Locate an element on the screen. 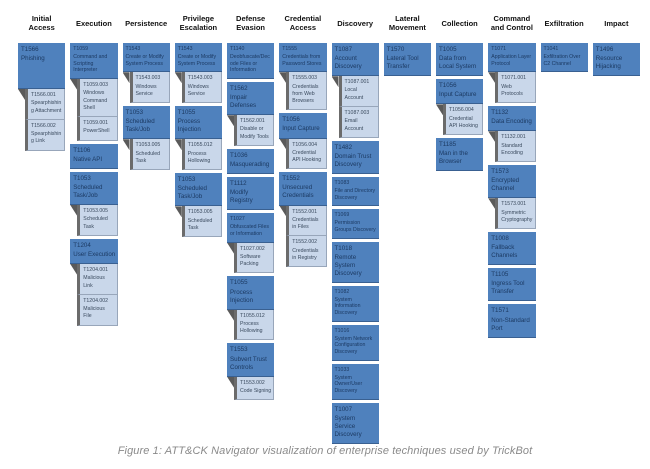 The image size is (650, 469). subtechnique-group: T1056.004 Credential API Hooking is located at coordinates (460, 120).